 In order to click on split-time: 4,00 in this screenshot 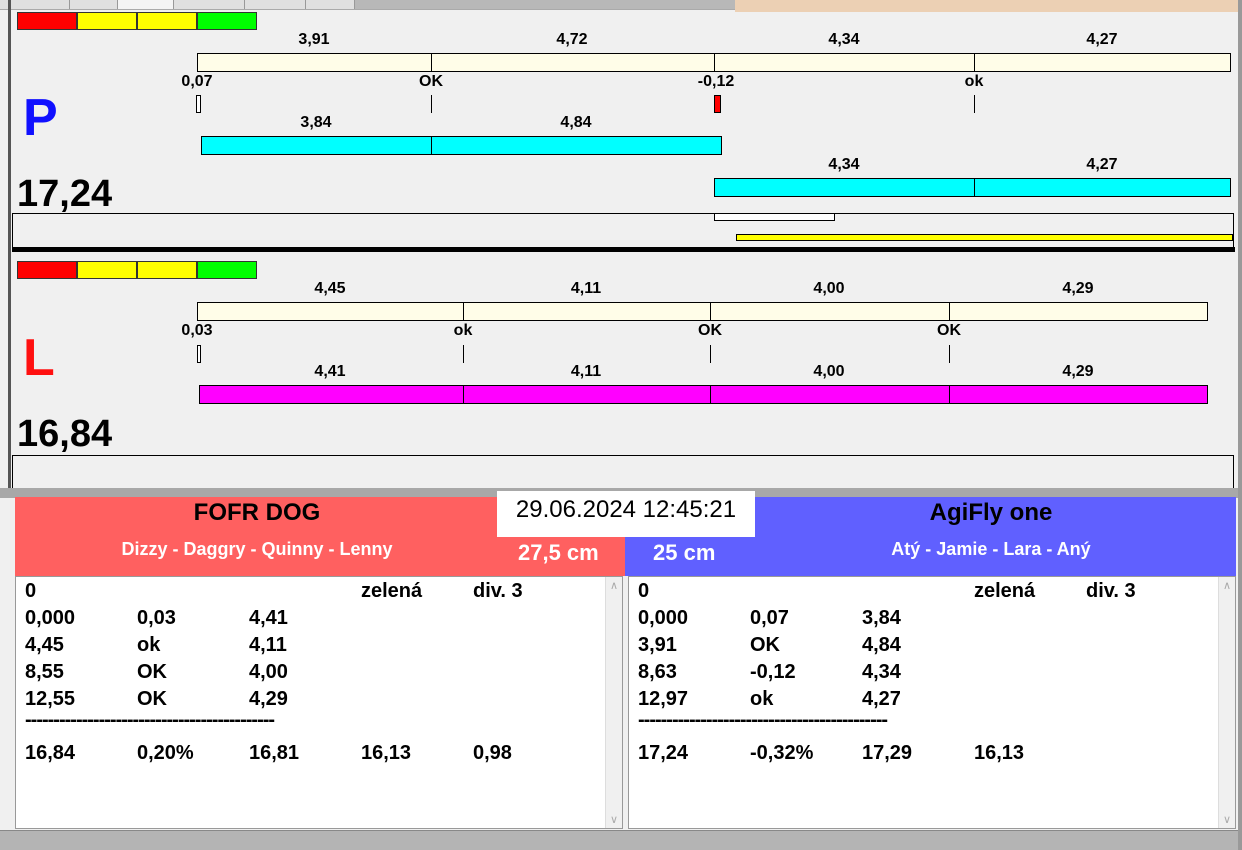, I will do `click(829, 288)`.